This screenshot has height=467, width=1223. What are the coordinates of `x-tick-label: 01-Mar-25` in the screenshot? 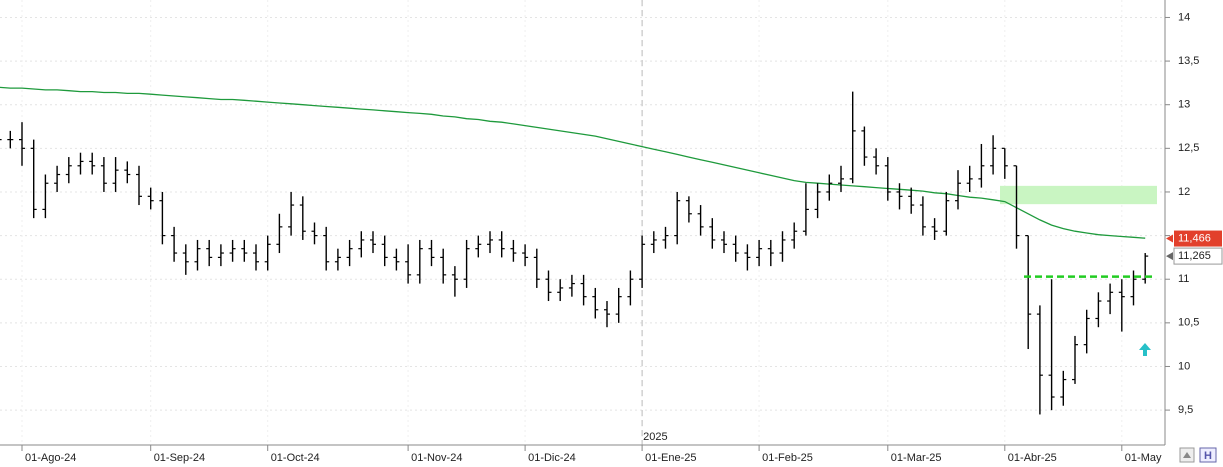 It's located at (916, 458).